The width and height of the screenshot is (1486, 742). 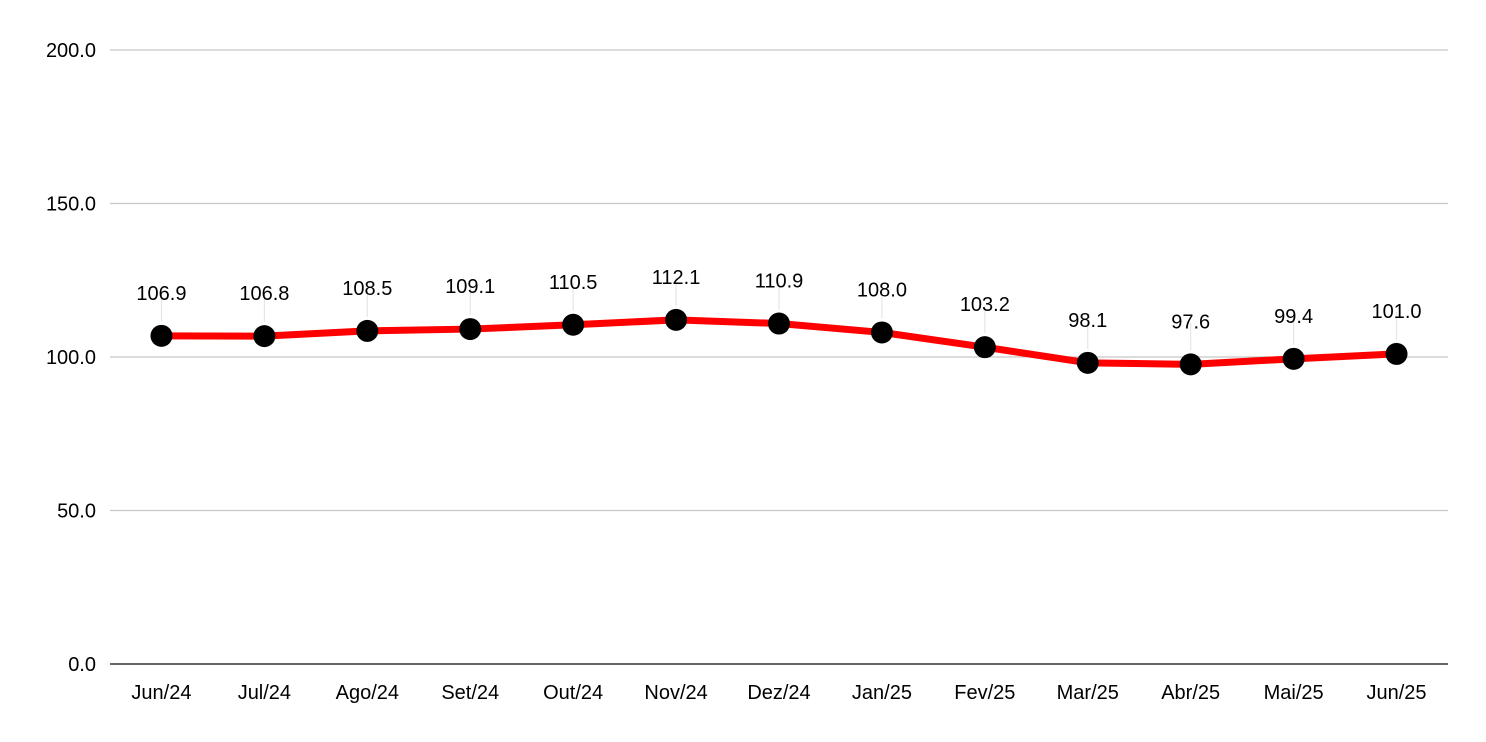 What do you see at coordinates (1088, 693) in the screenshot?
I see `x-tick-label: Mar/25` at bounding box center [1088, 693].